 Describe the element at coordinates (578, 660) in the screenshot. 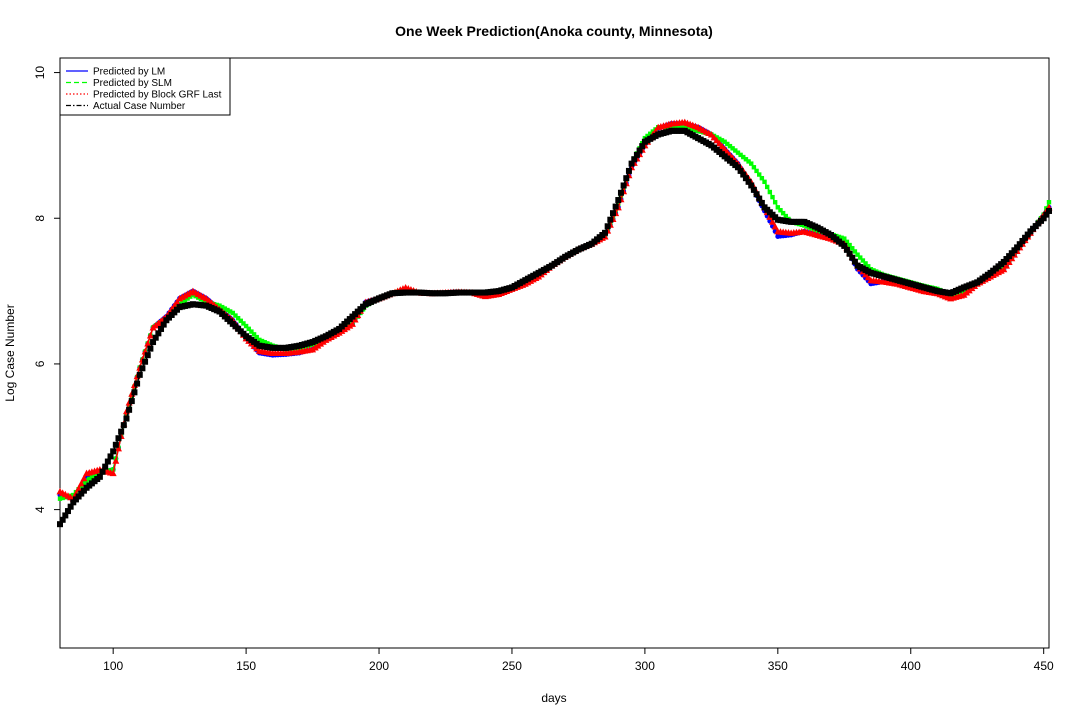

I see `x-axis: 100 150 200 250 300 350 400 450` at that location.